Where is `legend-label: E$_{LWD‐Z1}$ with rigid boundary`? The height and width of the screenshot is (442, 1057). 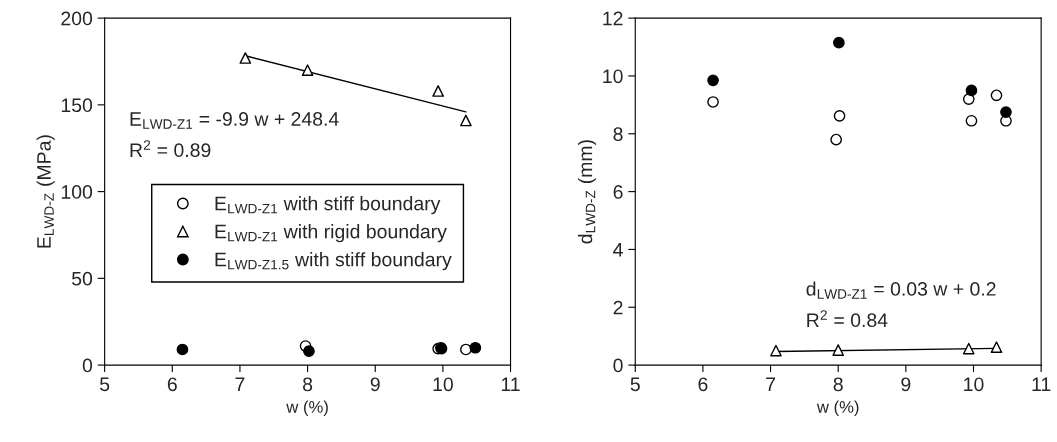 legend-label: E$_{LWD‐Z1}$ with rigid boundary is located at coordinates (331, 233).